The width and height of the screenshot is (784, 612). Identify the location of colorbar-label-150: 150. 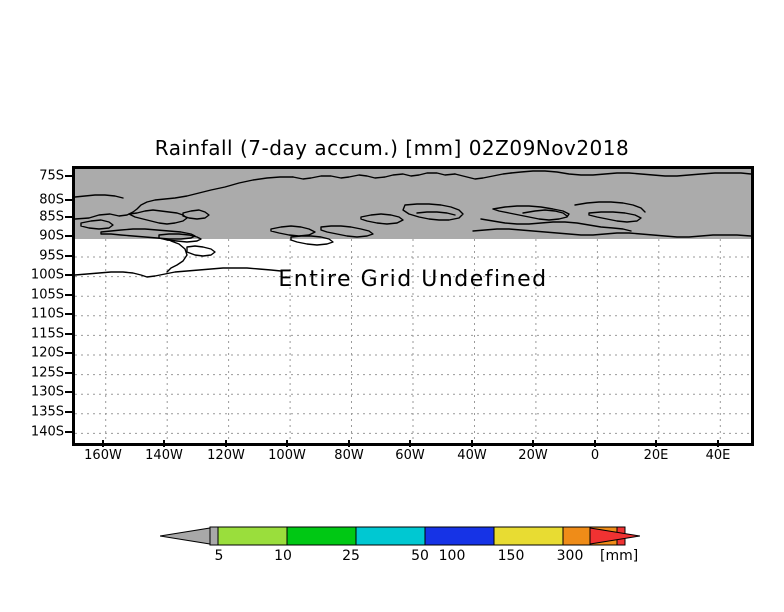
(511, 556).